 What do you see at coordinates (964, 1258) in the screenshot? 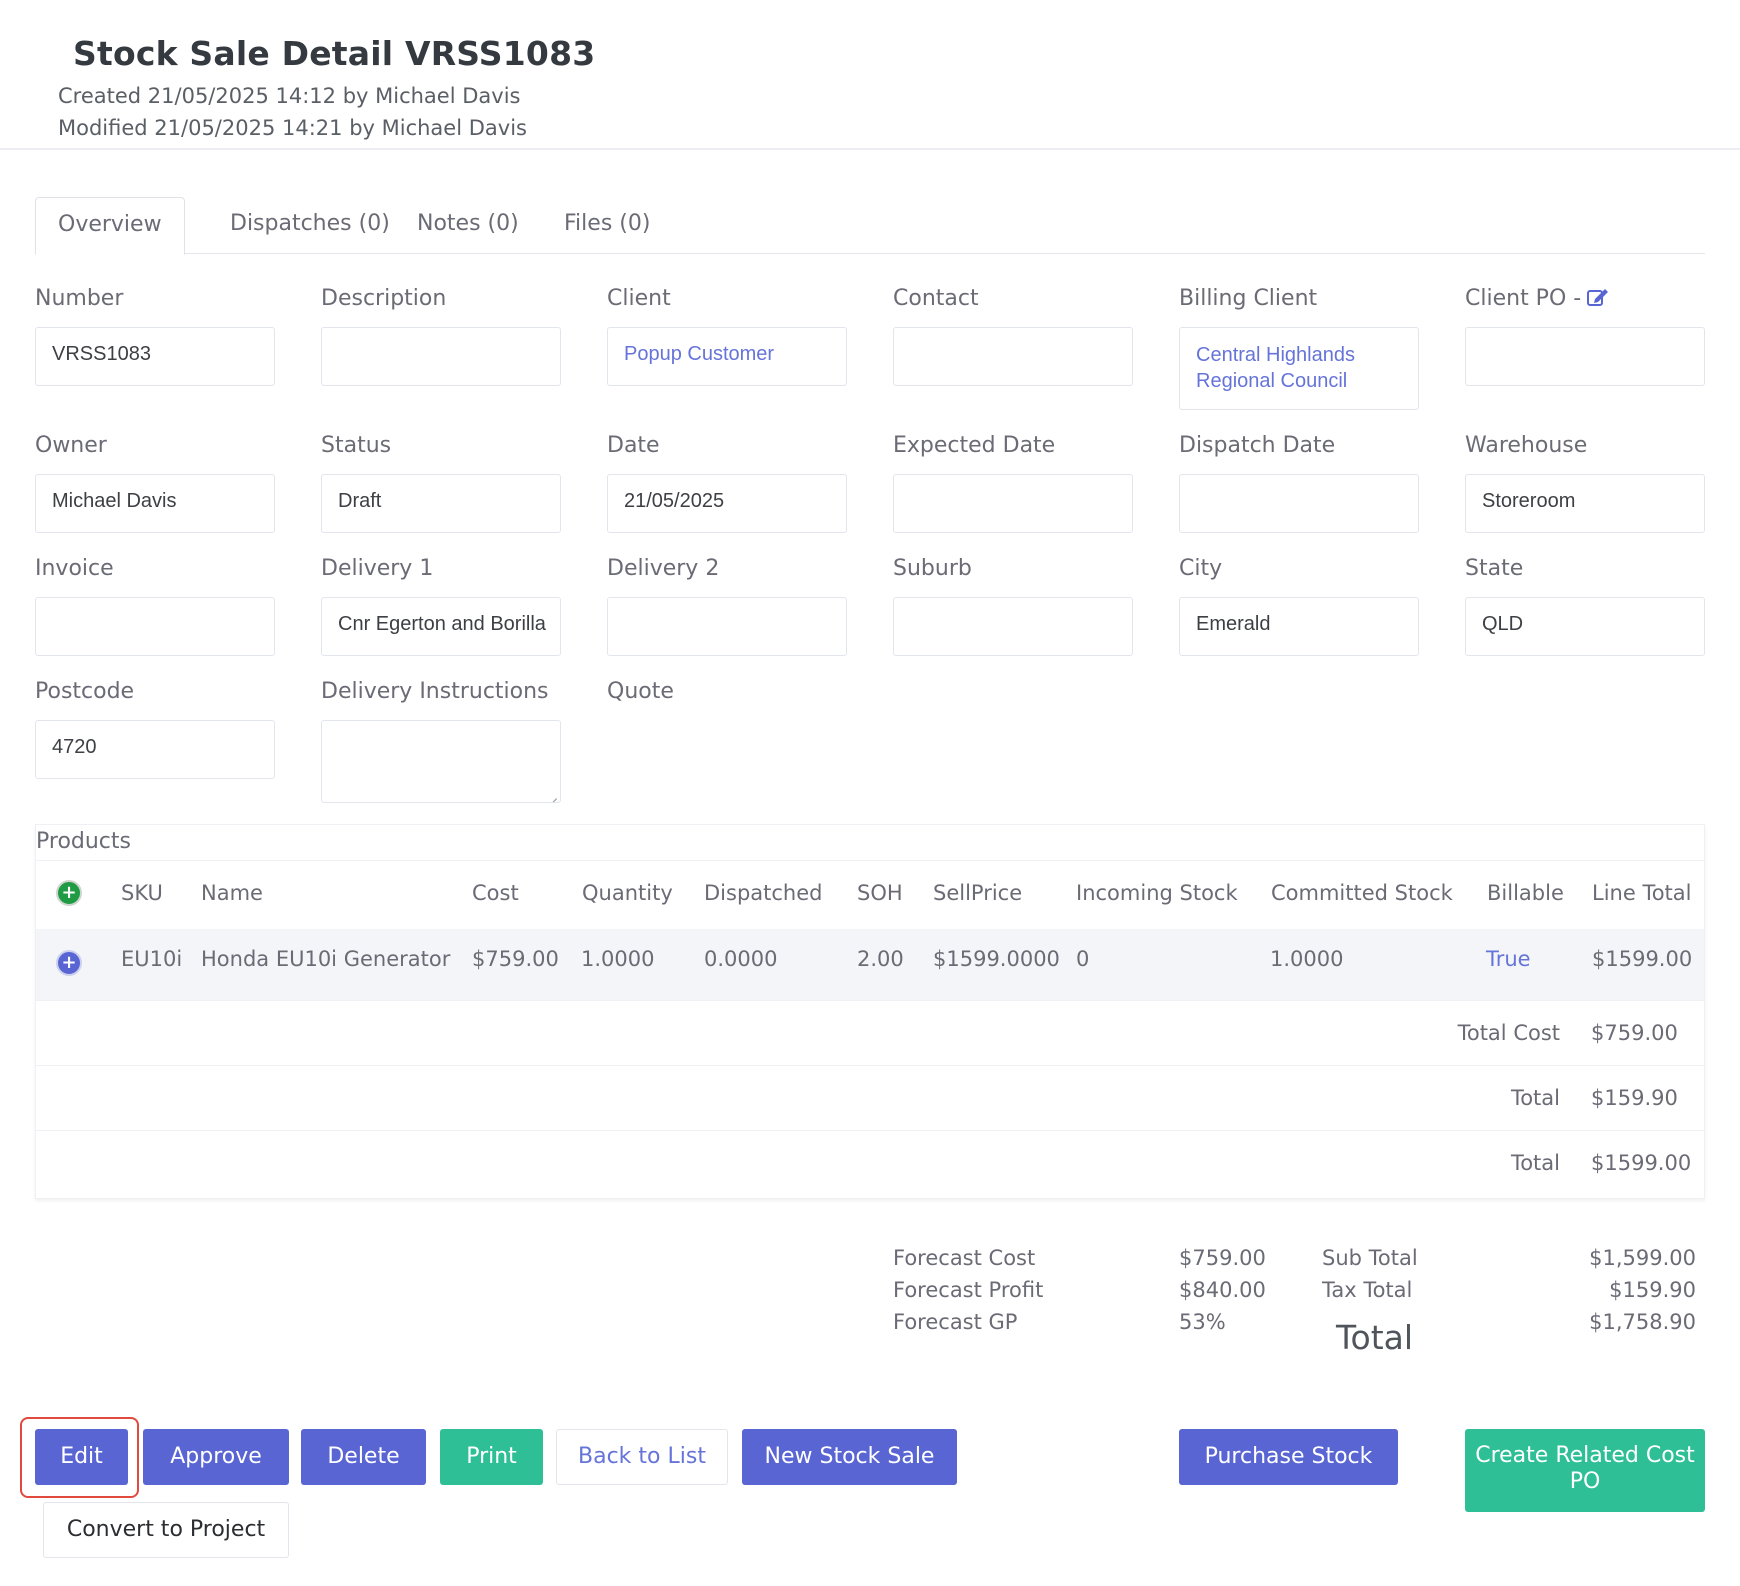
I see `forecast-cost-label: Forecast Cost` at bounding box center [964, 1258].